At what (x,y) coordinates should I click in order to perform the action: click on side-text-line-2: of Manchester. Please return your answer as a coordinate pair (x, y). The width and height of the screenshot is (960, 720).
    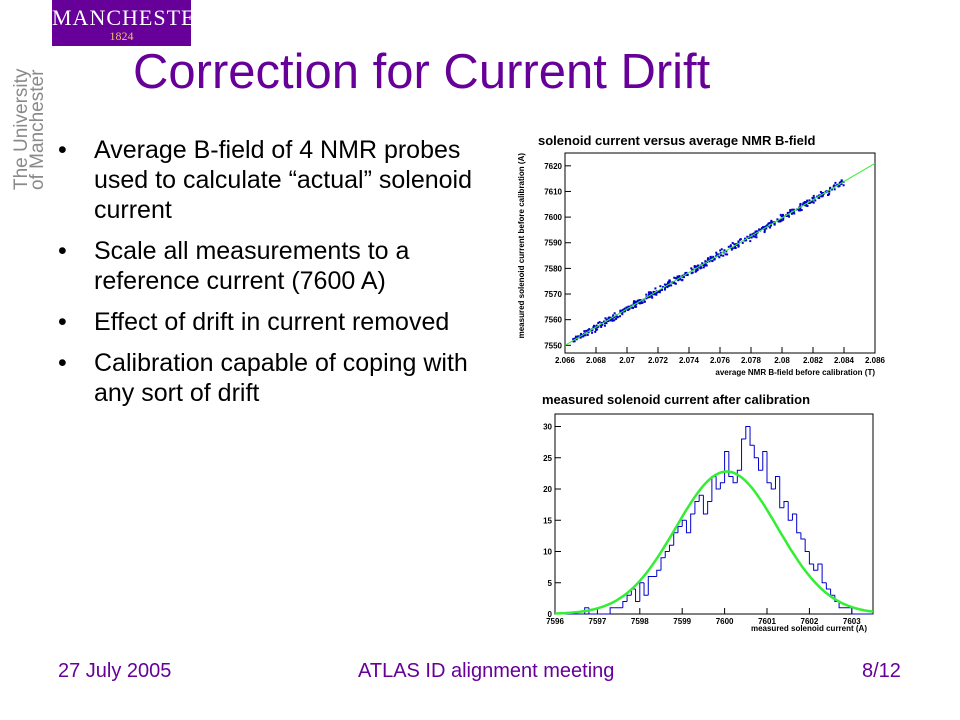
    Looking at the image, I should click on (37, 129).